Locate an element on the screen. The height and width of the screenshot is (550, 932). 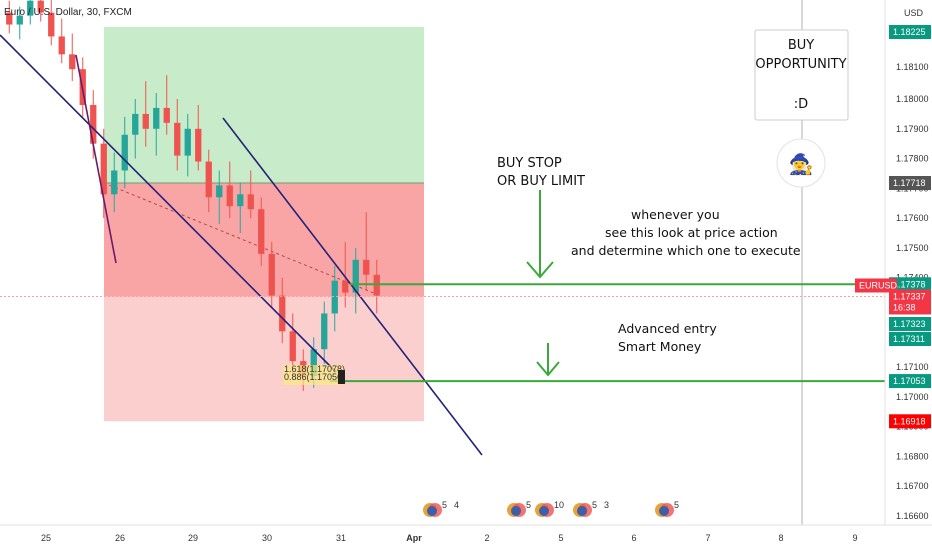
x-tick-label: 7 is located at coordinates (707, 538).